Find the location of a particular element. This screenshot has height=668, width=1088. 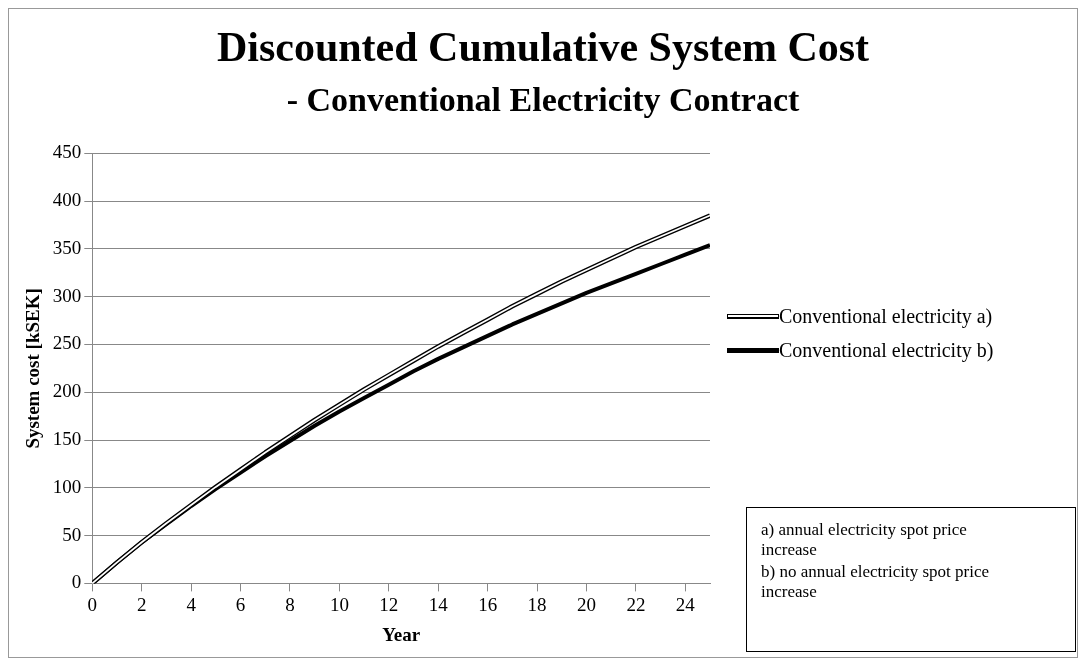

x-tick-label: 10 is located at coordinates (339, 604).